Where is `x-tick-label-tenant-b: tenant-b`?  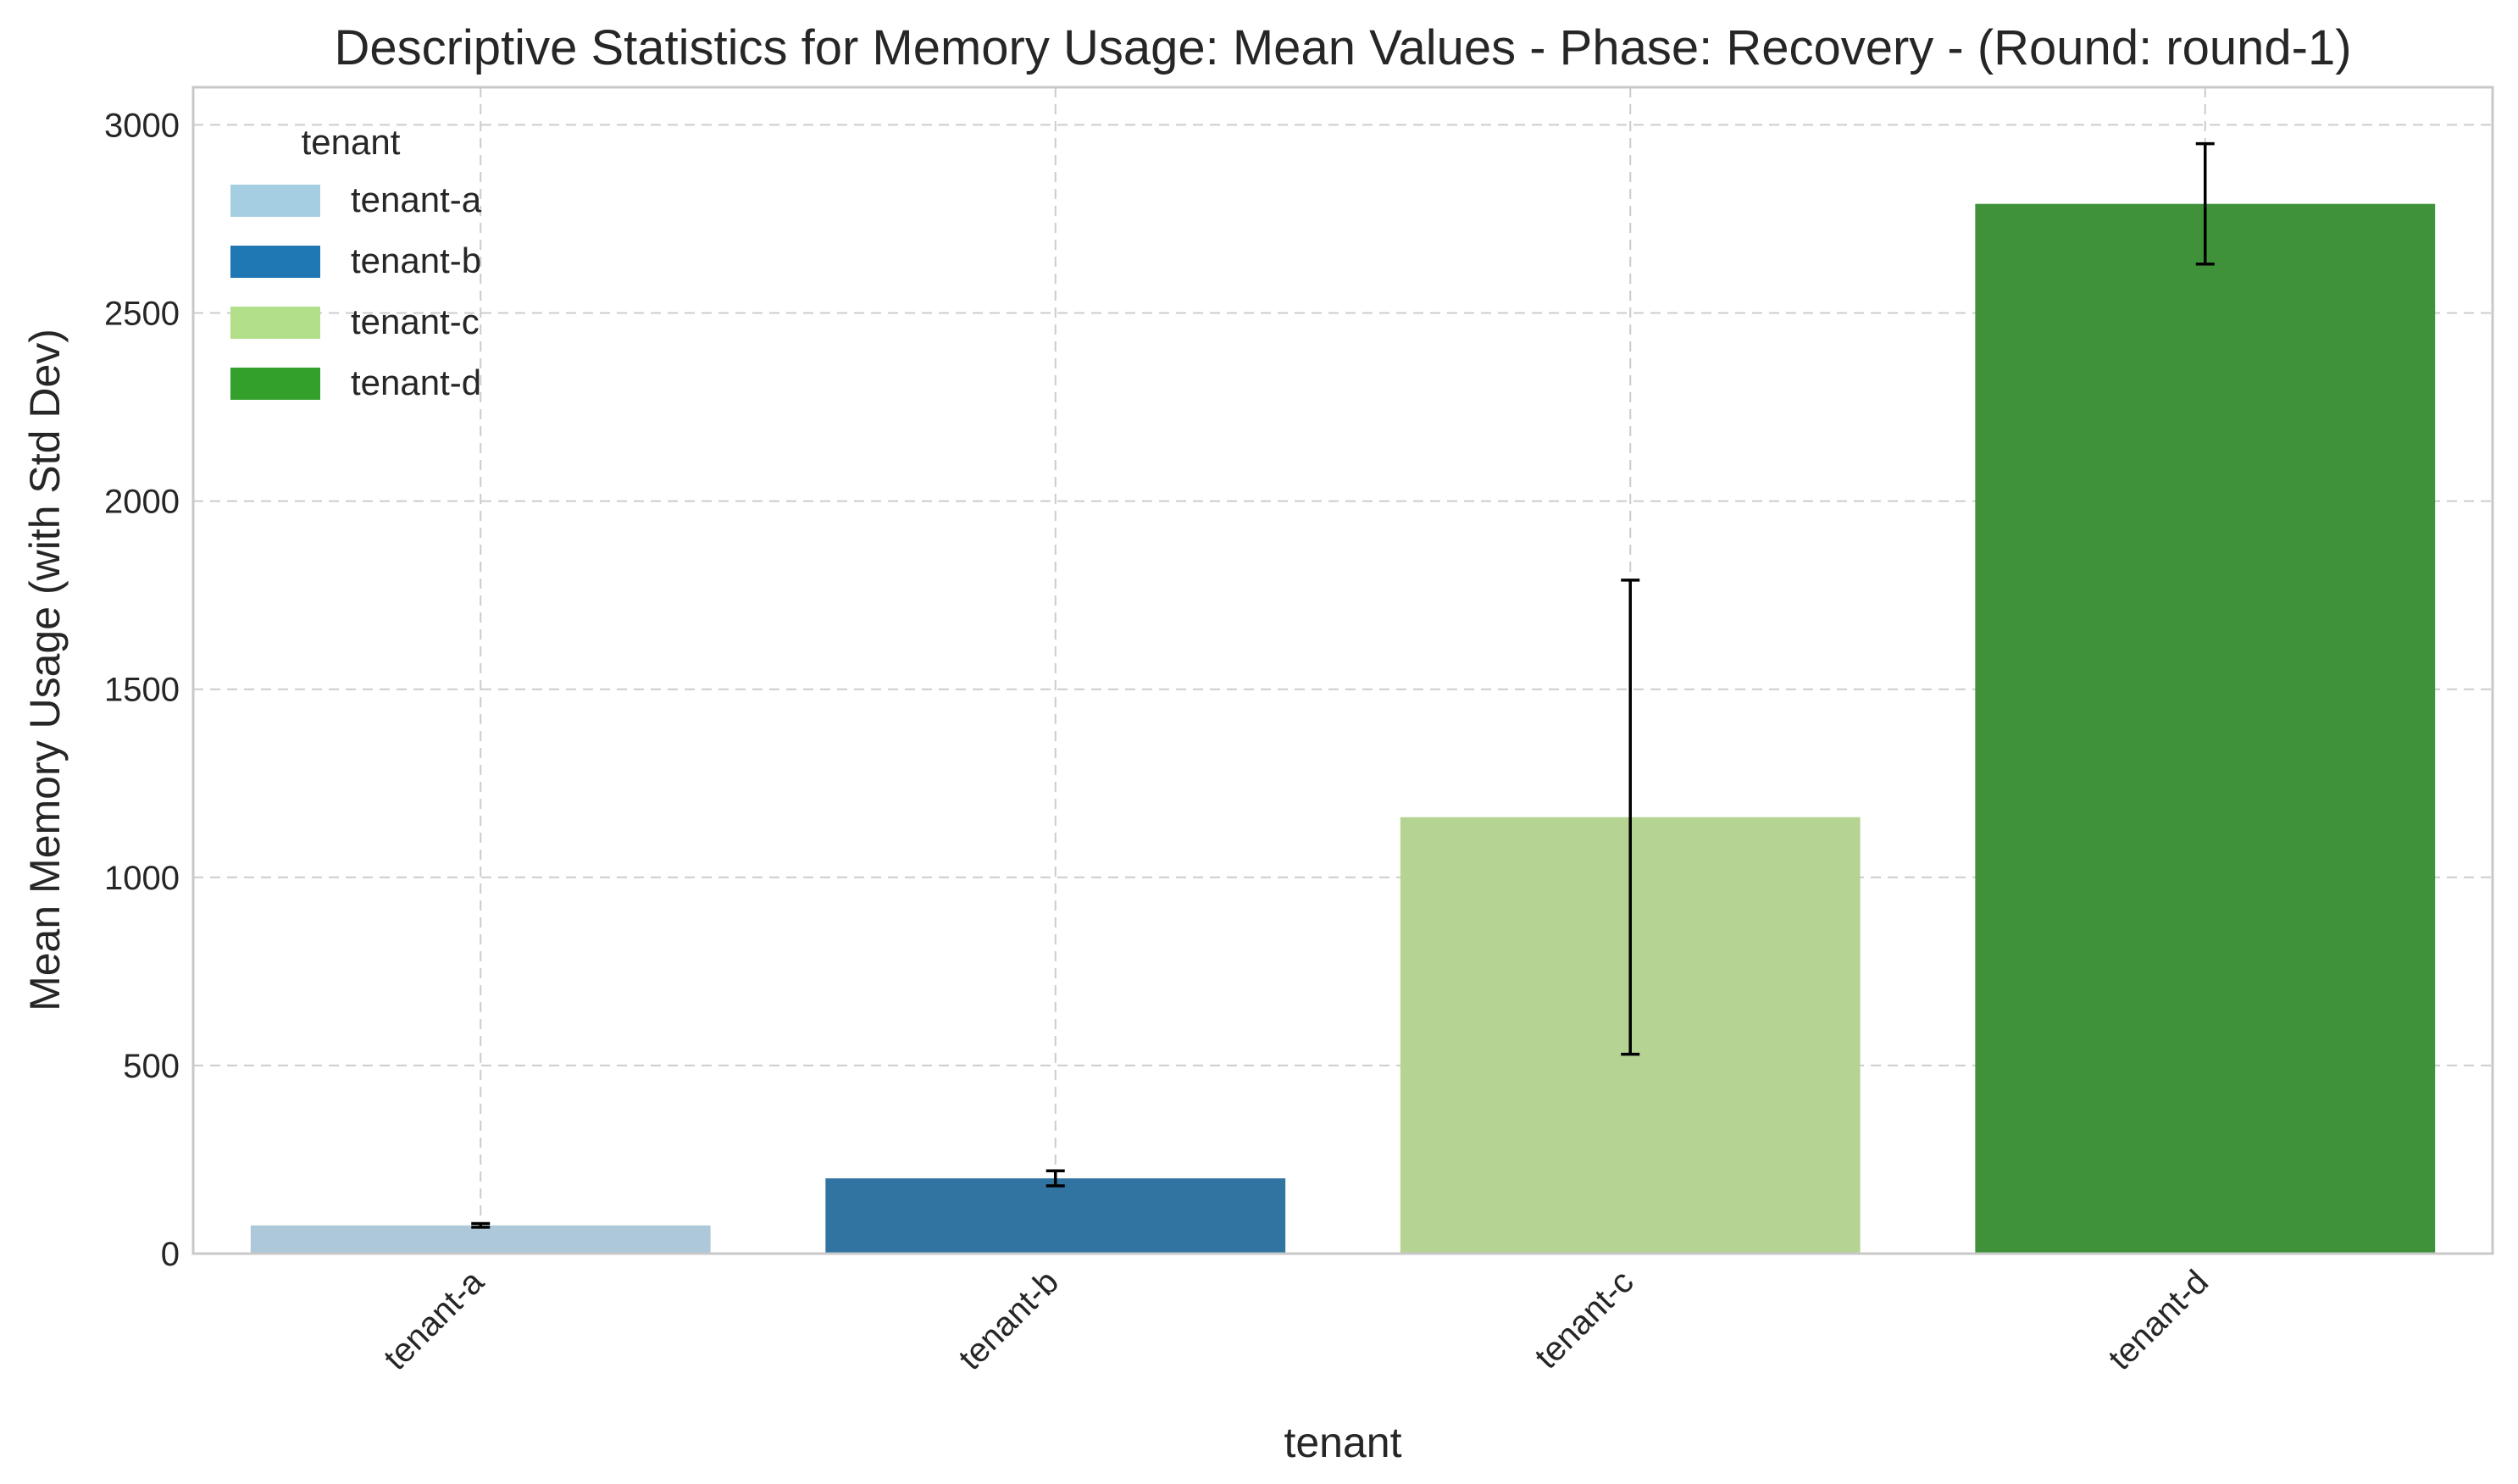 x-tick-label-tenant-b: tenant-b is located at coordinates (1009, 1320).